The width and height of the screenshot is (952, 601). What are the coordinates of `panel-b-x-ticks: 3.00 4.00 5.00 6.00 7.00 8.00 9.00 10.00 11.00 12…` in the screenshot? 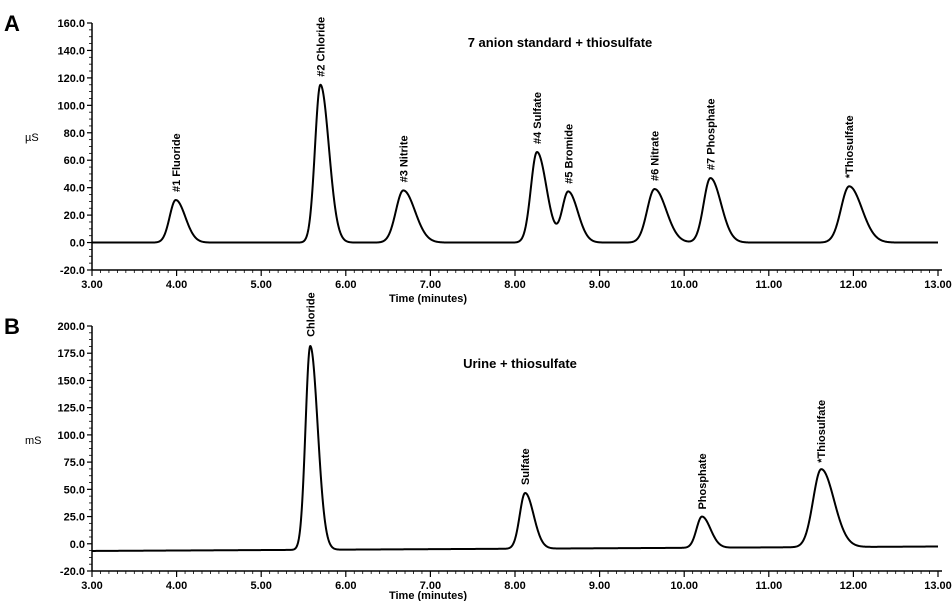 It's located at (516, 581).